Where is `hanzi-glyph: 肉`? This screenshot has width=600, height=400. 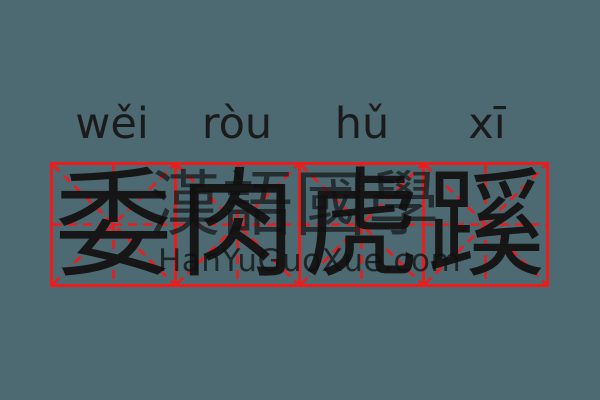 hanzi-glyph: 肉 is located at coordinates (237, 224).